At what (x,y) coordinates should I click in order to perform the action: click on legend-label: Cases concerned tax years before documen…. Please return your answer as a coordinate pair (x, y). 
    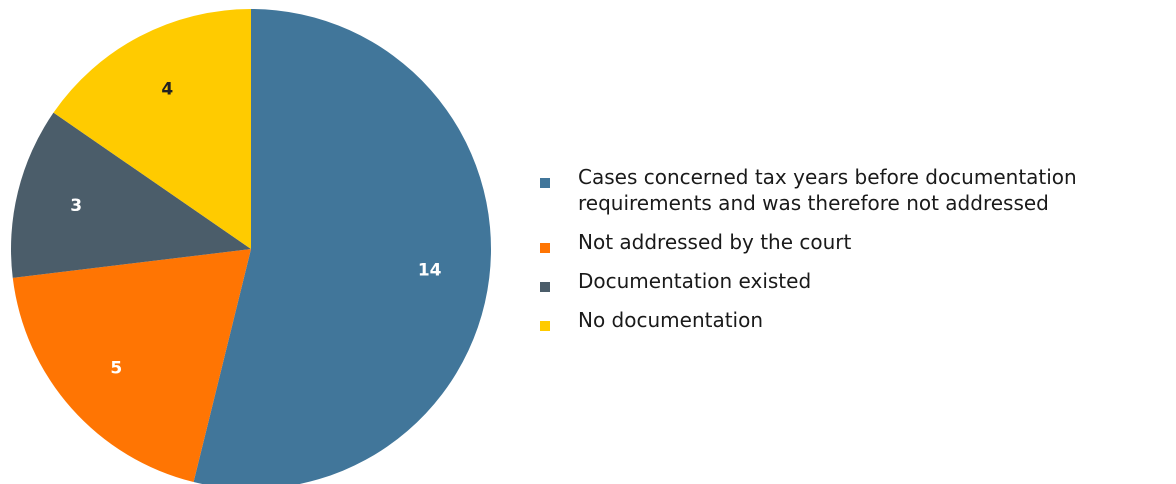
    Looking at the image, I should click on (827, 190).